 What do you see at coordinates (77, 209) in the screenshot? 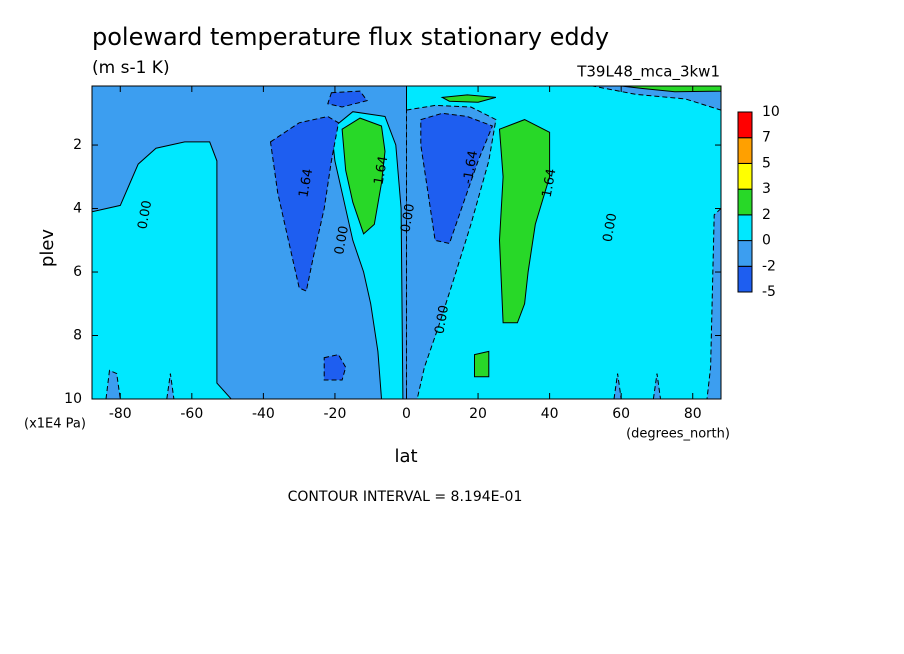
I see `y-tick-label: 4` at bounding box center [77, 209].